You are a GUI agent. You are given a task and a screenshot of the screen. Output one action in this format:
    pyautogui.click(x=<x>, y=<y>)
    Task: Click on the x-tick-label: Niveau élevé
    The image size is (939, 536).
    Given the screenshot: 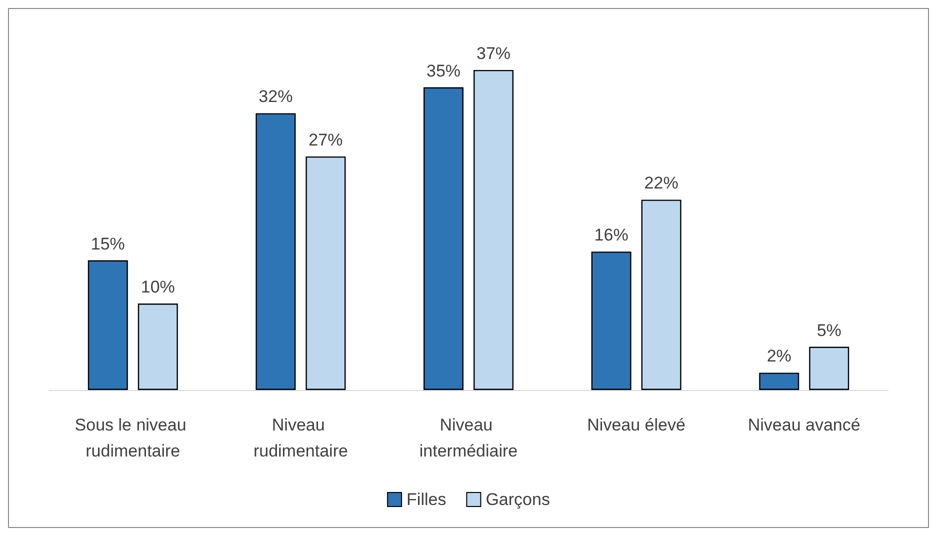 What is the action you would take?
    pyautogui.click(x=636, y=425)
    